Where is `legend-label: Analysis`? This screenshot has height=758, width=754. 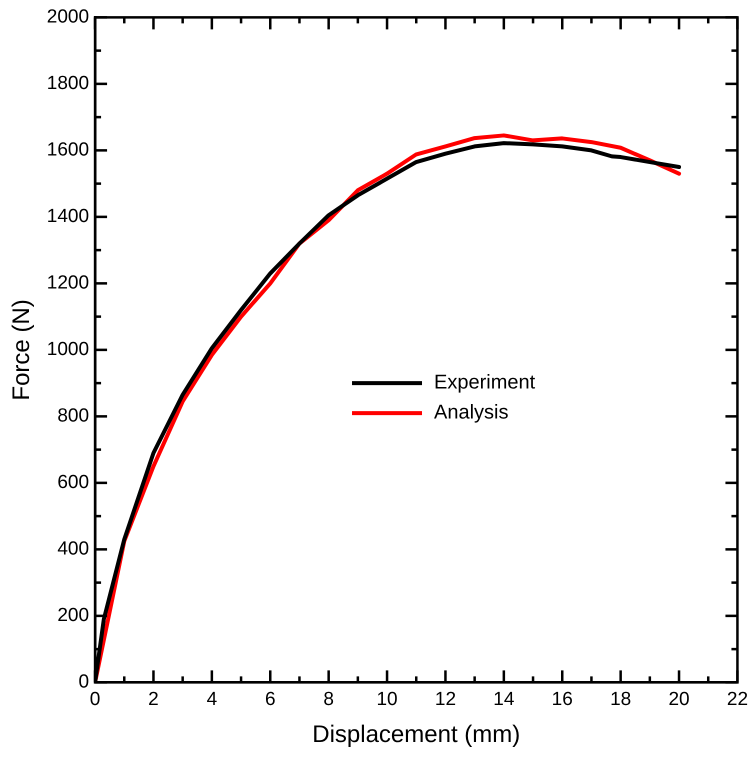 legend-label: Analysis is located at coordinates (471, 413).